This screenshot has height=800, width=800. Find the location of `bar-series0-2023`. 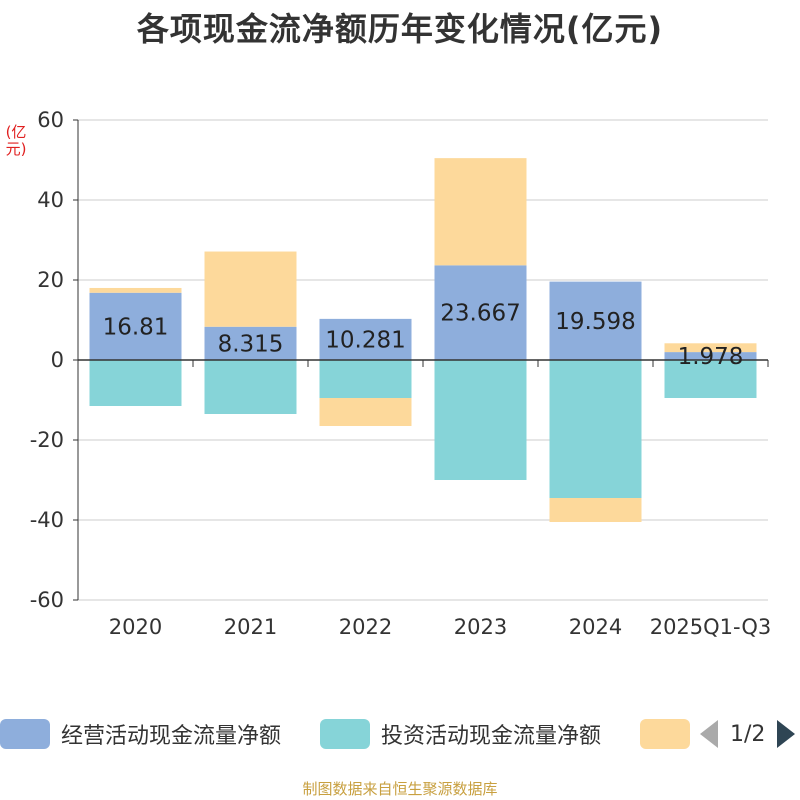

bar-series0-2023 is located at coordinates (480, 312).